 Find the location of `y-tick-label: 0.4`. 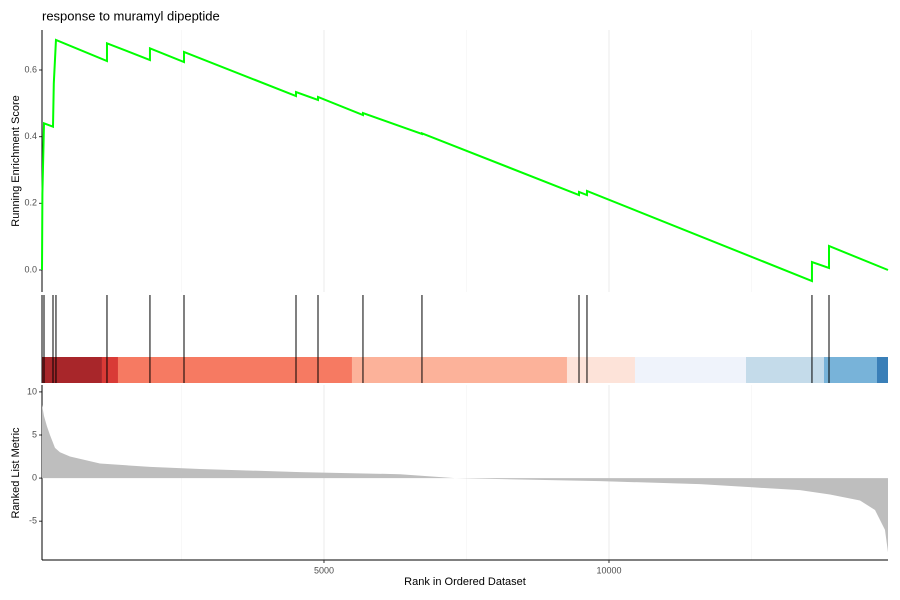

y-tick-label: 0.4 is located at coordinates (30, 136).